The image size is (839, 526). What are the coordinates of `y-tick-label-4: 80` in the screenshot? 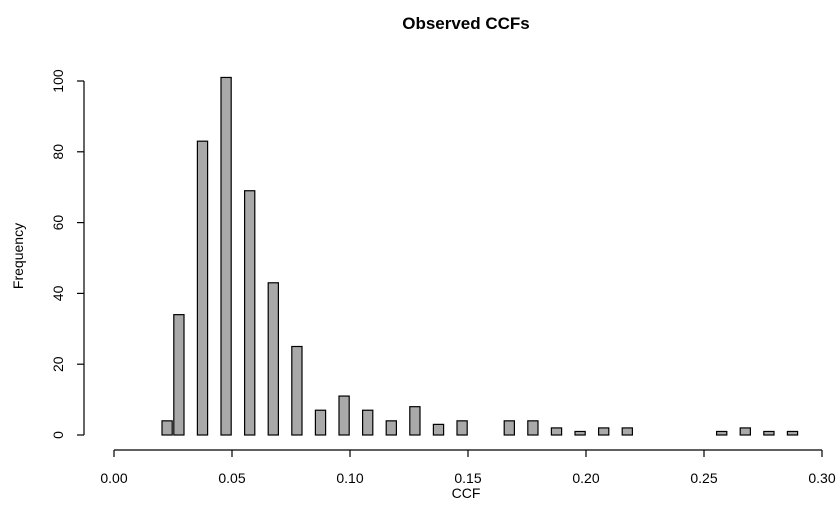 It's located at (58, 152).